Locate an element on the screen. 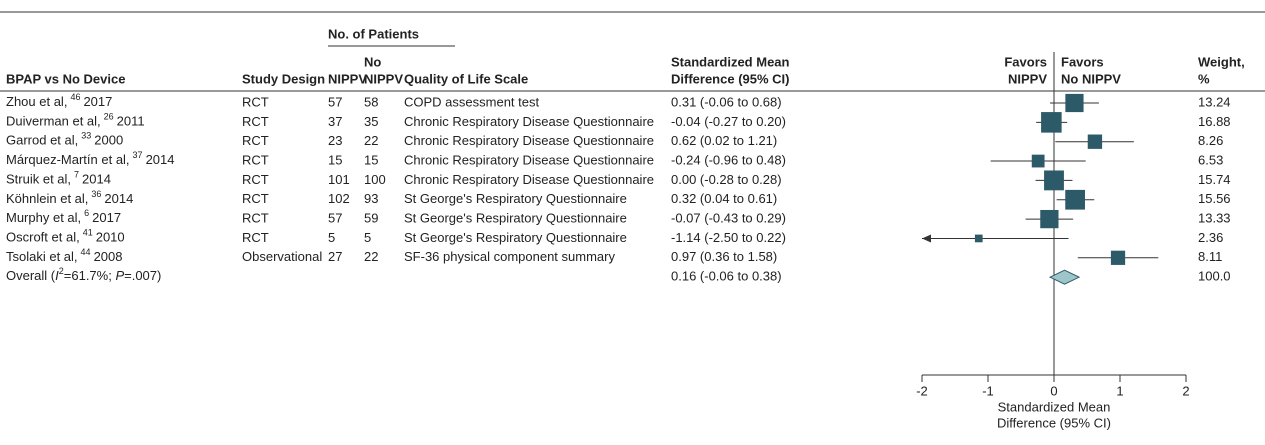 This screenshot has height=445, width=1265. column-header: Difference (95% CI) is located at coordinates (730, 78).